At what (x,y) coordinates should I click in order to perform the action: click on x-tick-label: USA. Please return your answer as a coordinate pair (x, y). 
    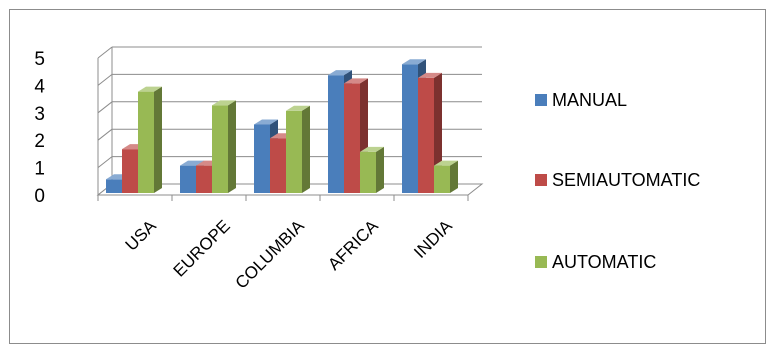
    Looking at the image, I should click on (141, 235).